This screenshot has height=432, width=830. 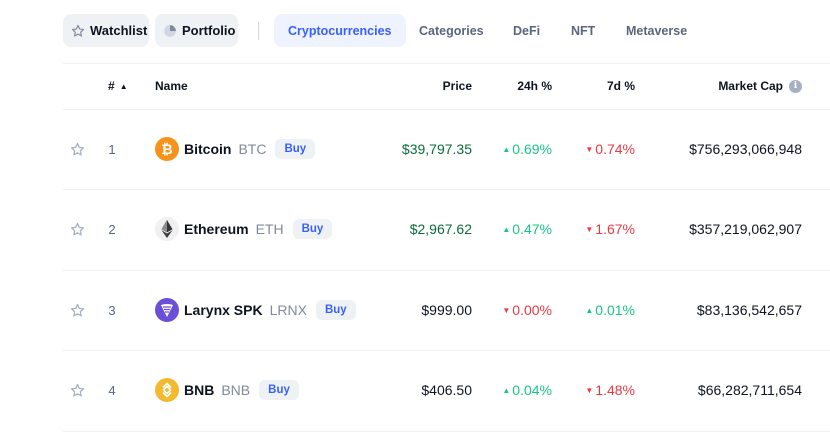 What do you see at coordinates (208, 149) in the screenshot?
I see `coin-name: Bitcoin` at bounding box center [208, 149].